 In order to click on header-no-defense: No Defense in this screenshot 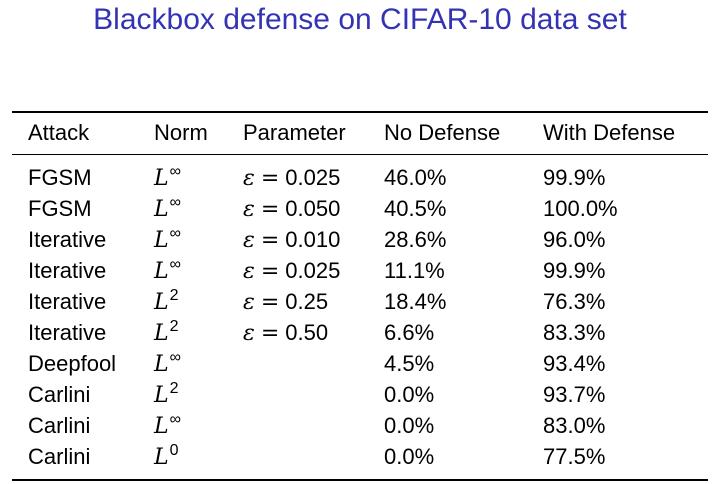, I will do `click(442, 132)`.